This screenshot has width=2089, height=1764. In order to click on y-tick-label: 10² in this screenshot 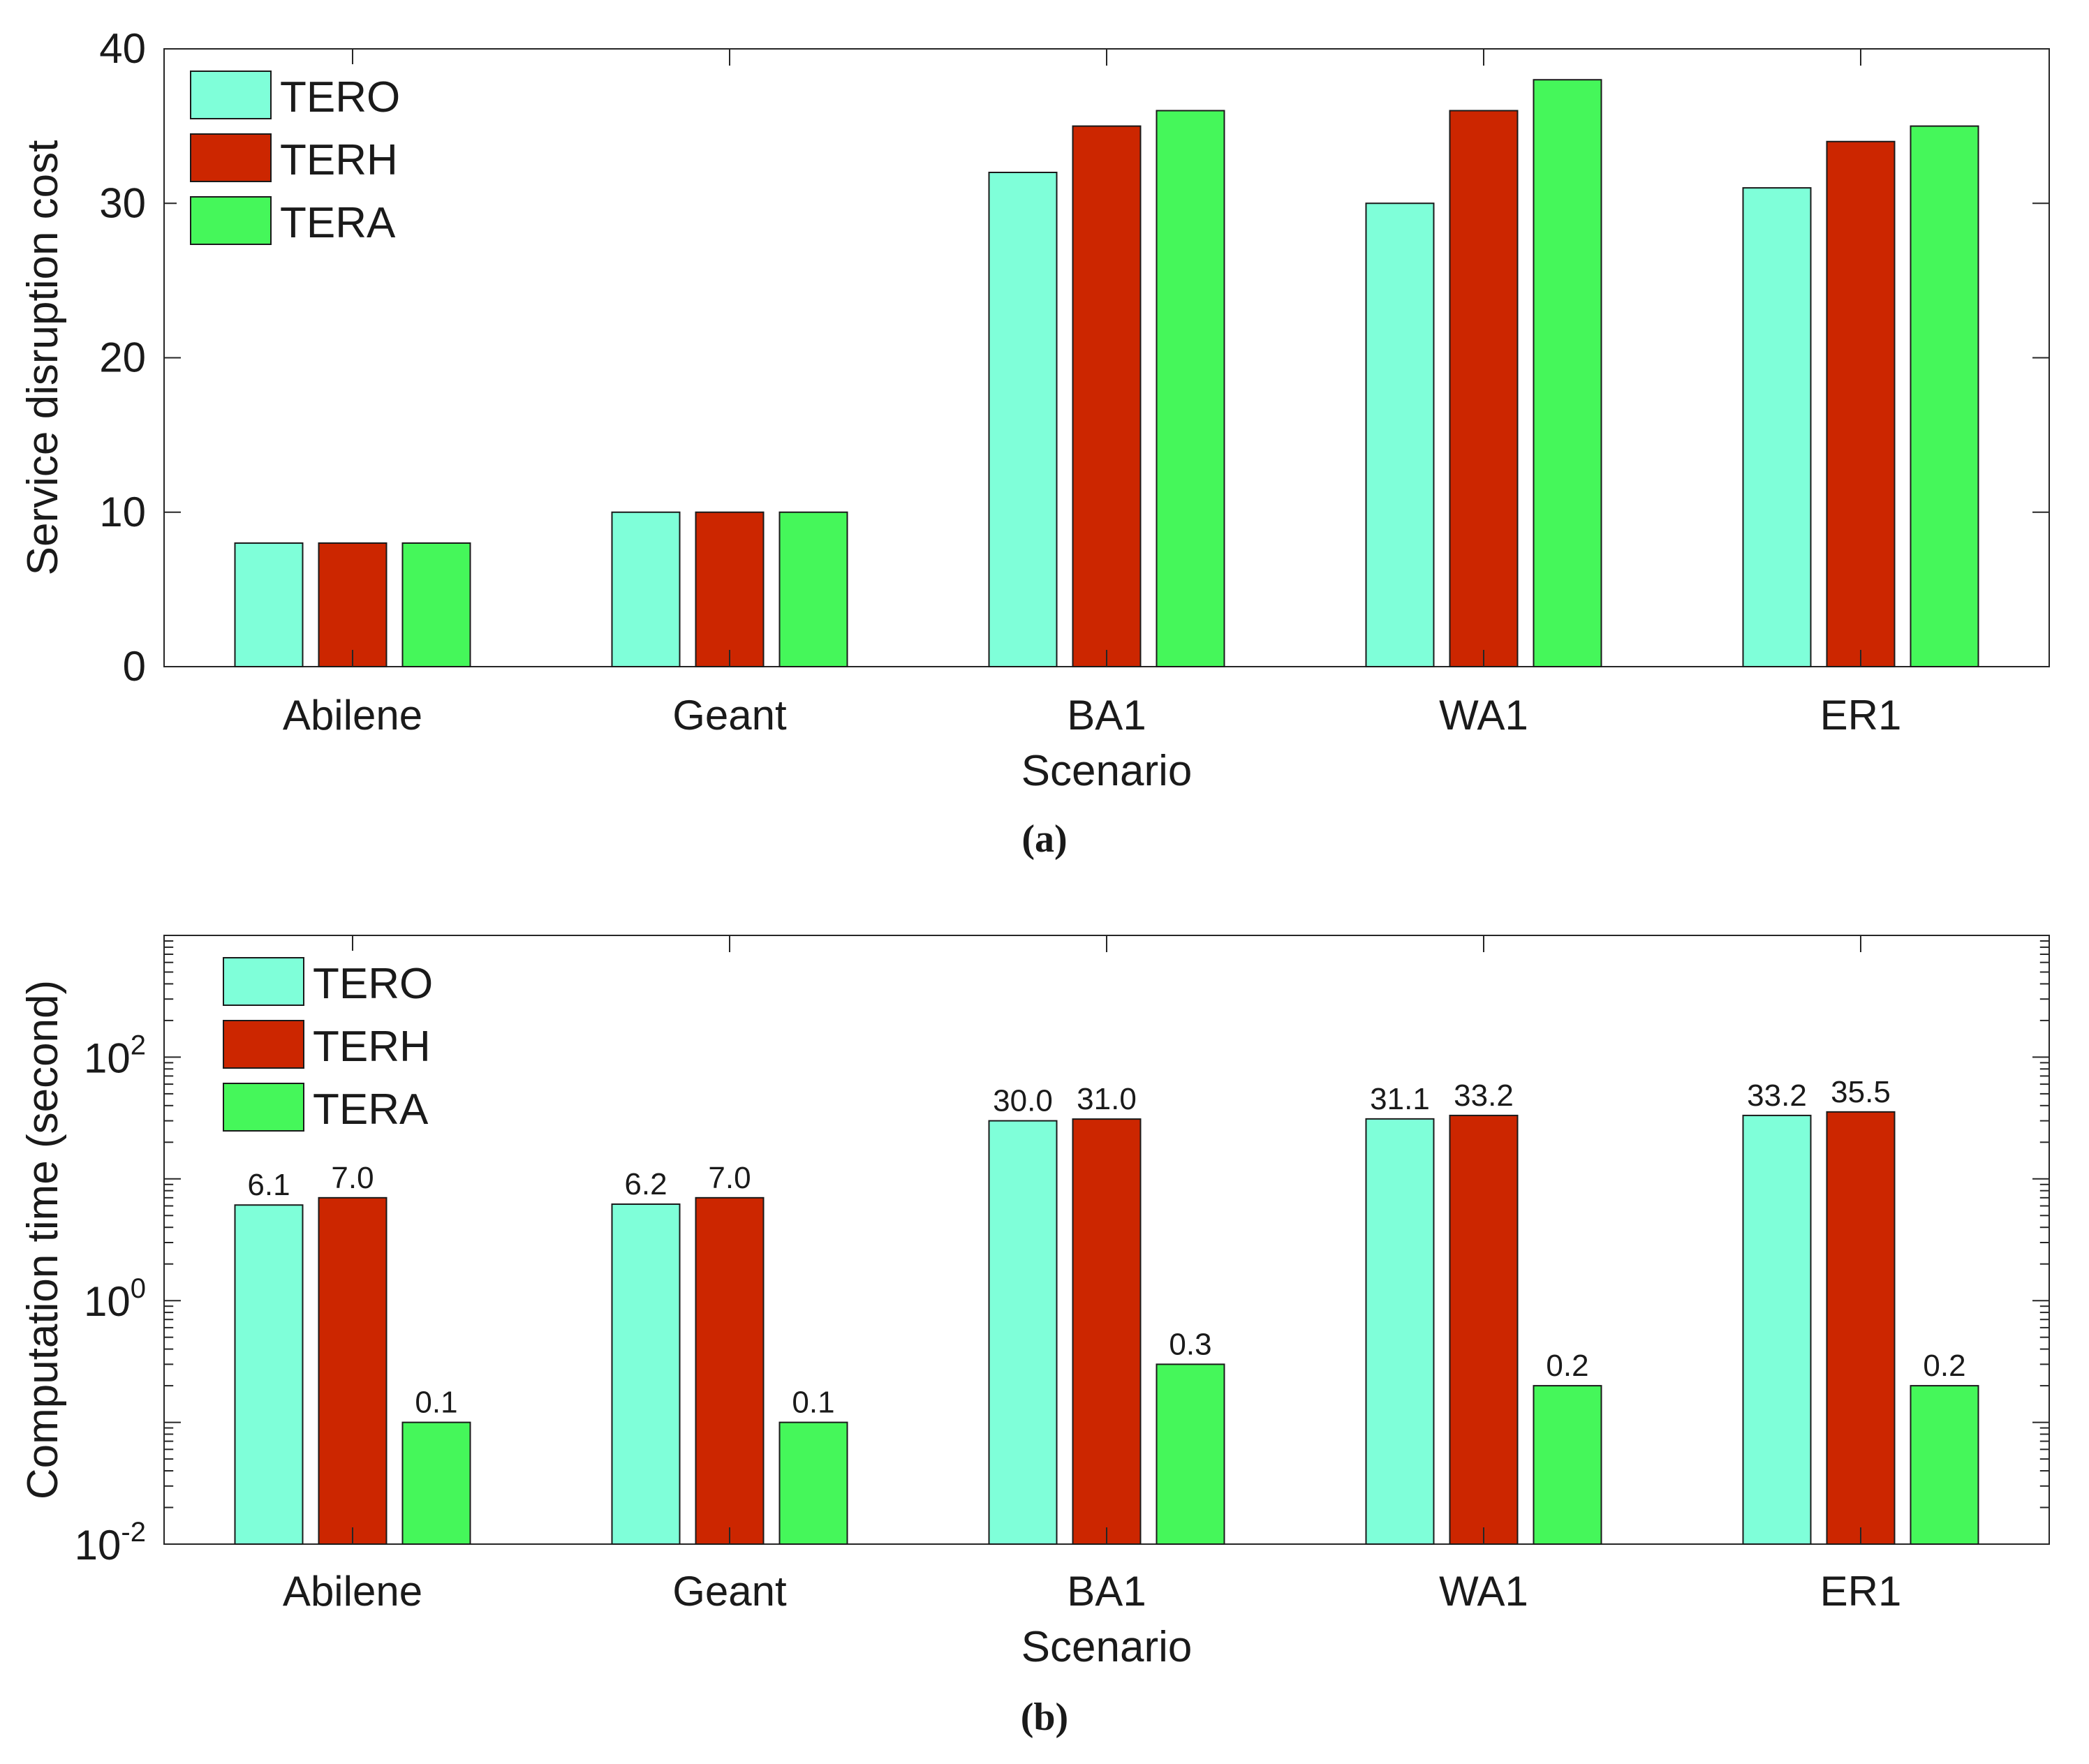, I will do `click(115, 1055)`.